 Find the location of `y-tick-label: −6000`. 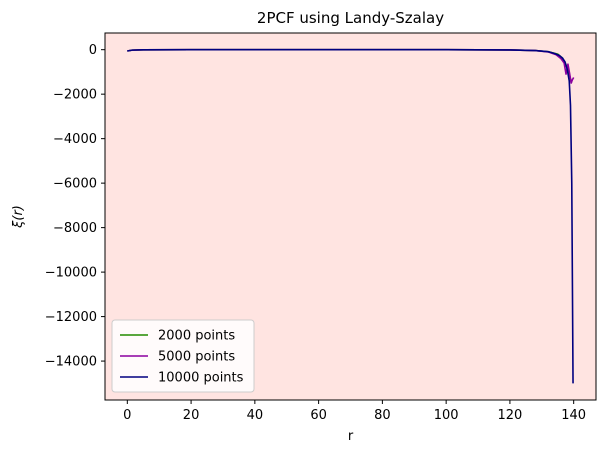

y-tick-label: −6000 is located at coordinates (75, 184).